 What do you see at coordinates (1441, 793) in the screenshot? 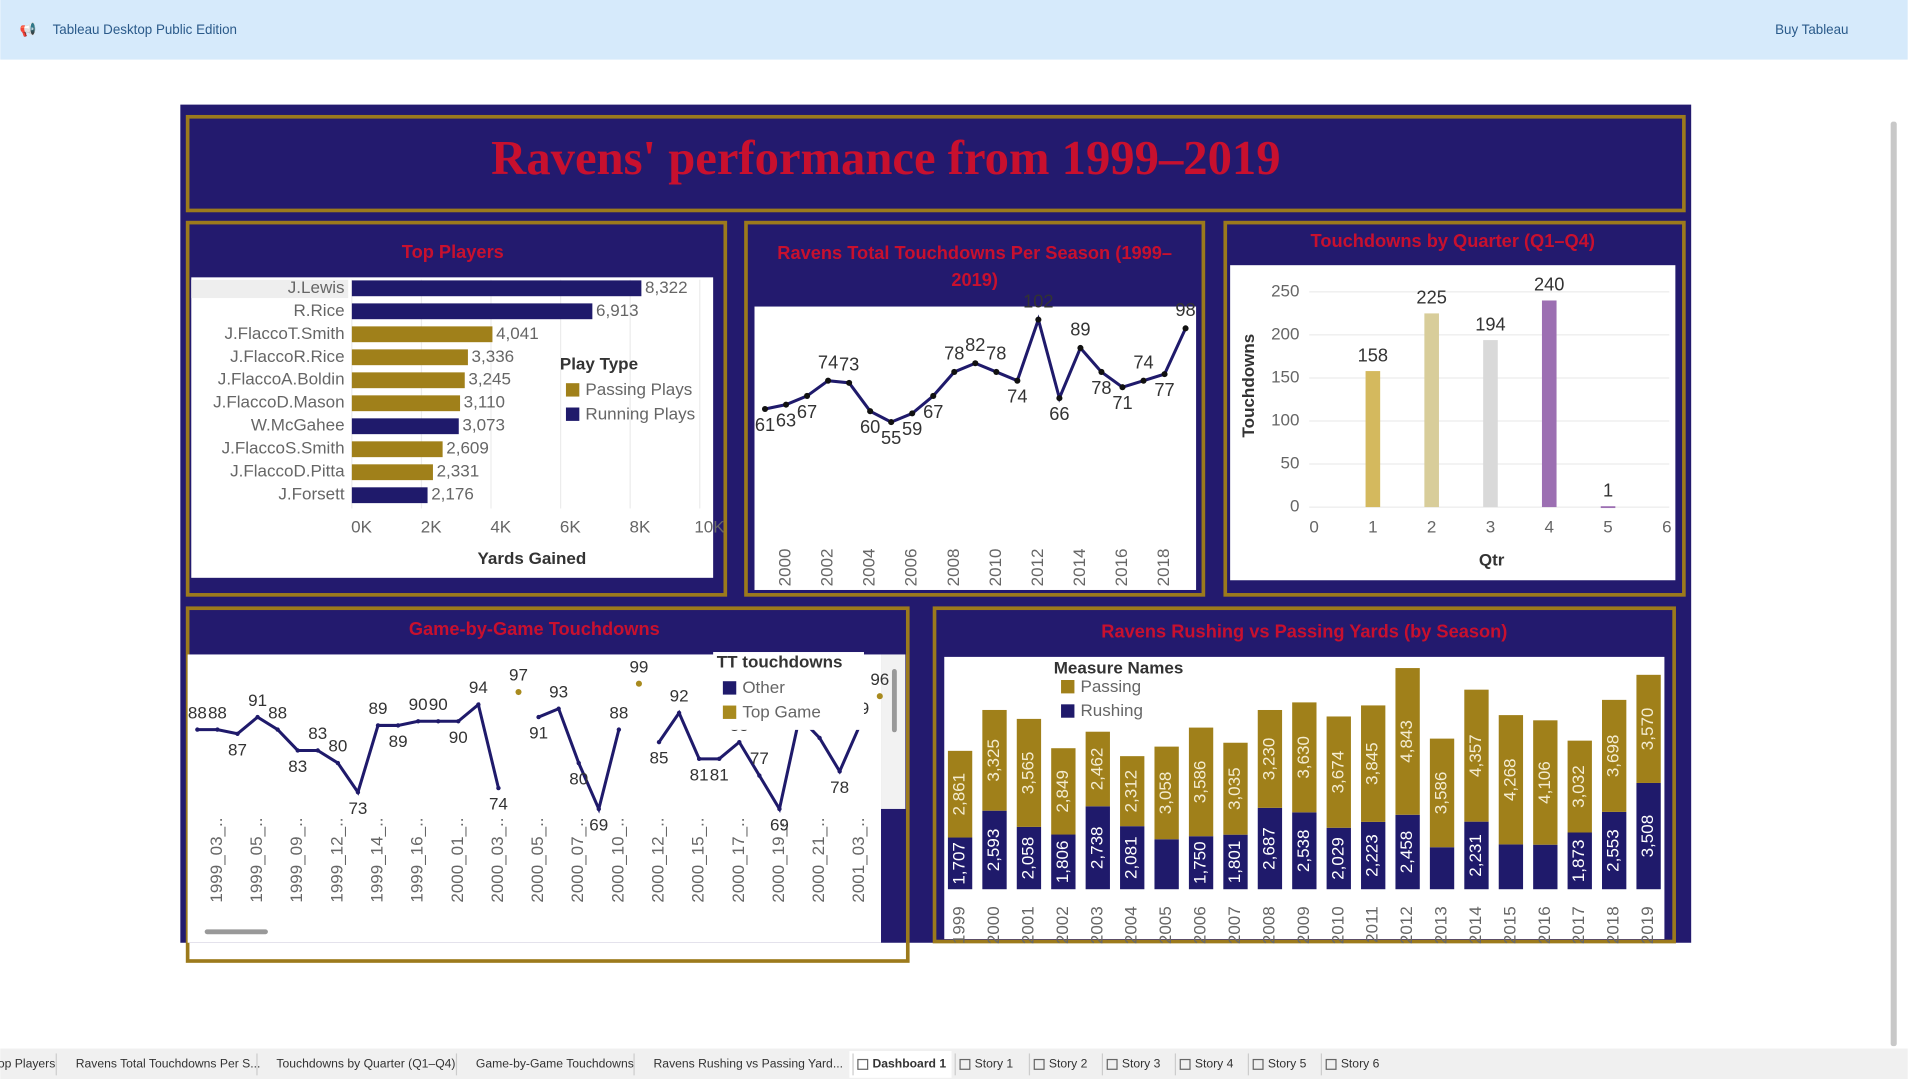
I see `value-label: 3,586` at bounding box center [1441, 793].